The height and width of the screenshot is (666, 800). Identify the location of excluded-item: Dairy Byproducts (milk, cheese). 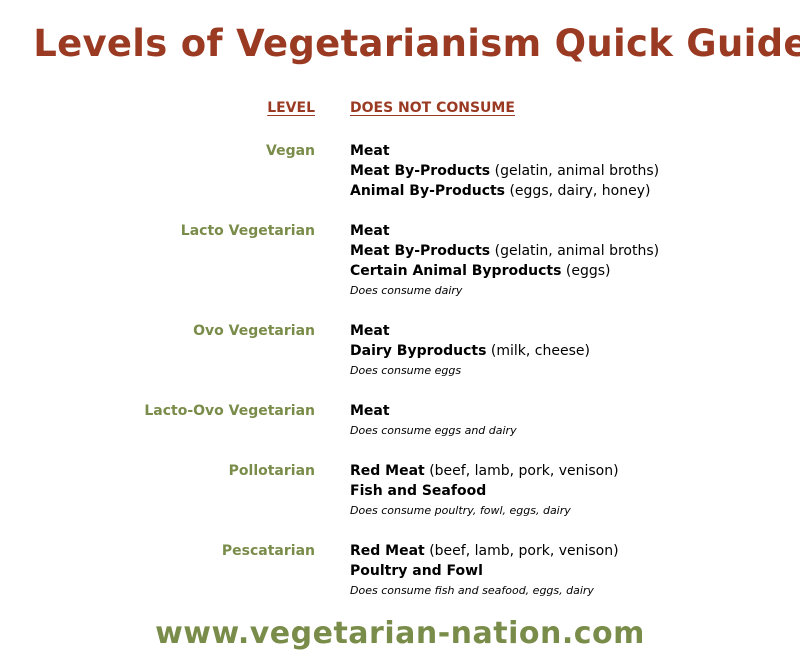
(470, 351).